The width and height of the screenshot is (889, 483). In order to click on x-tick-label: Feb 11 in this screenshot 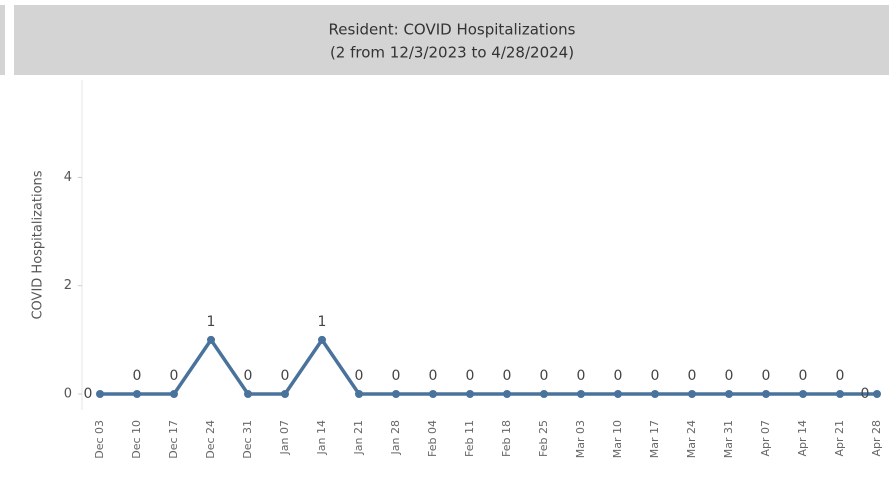, I will do `click(469, 438)`.